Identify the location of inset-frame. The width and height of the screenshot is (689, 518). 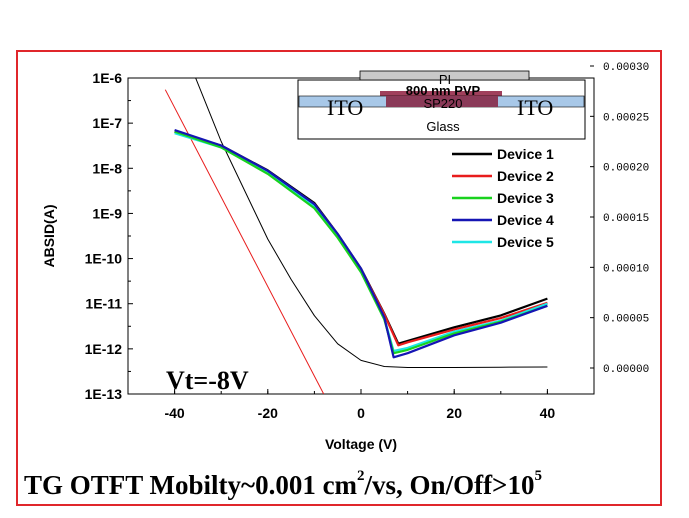
(441, 109).